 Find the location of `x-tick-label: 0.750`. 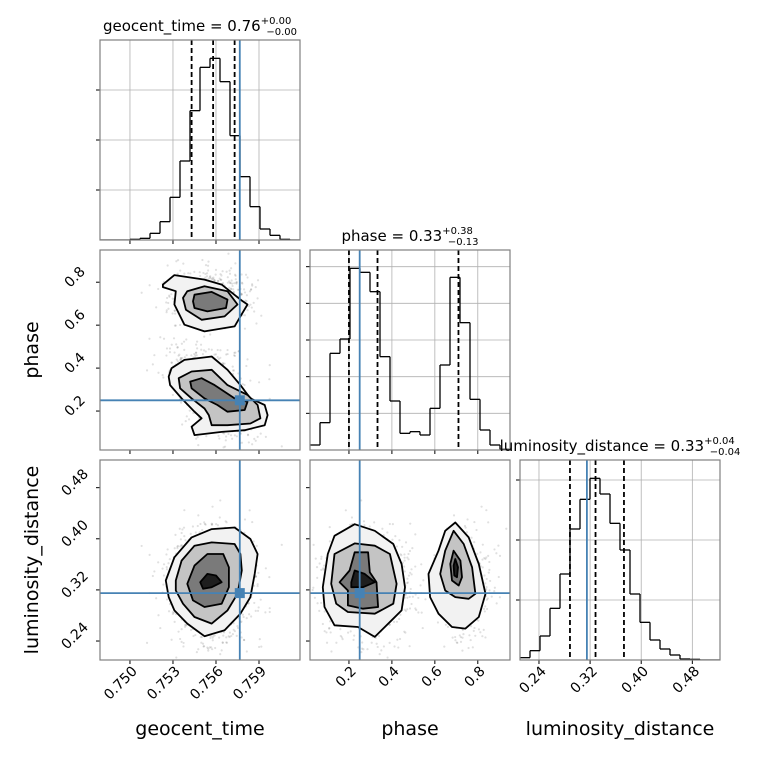

x-tick-label: 0.750 is located at coordinates (121, 684).